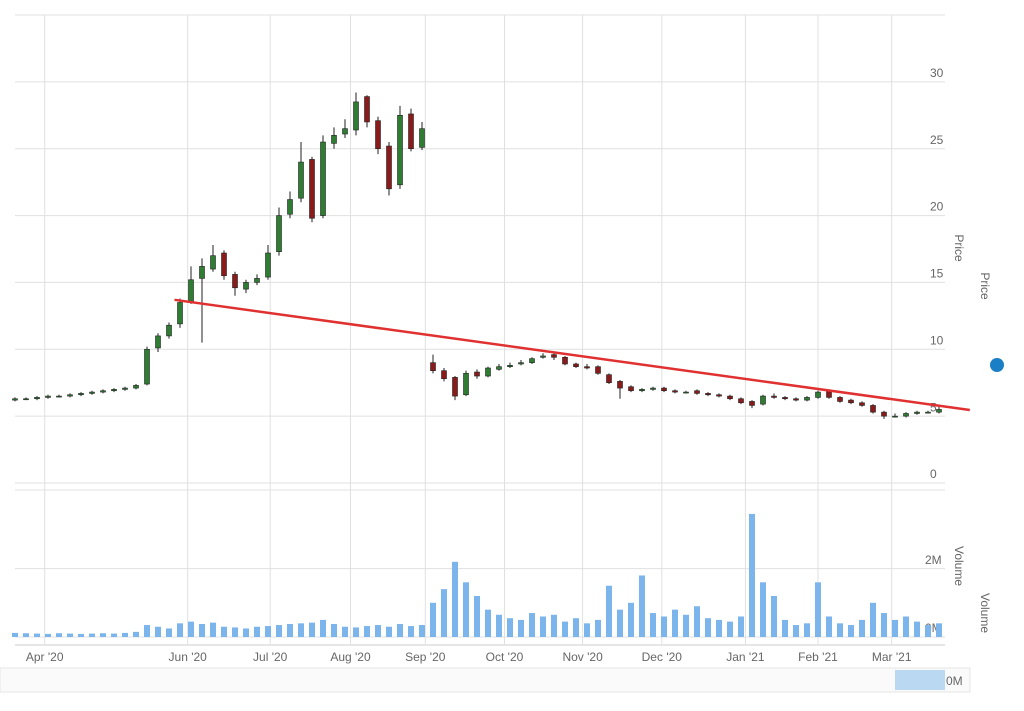  I want to click on y-tick-label: 20, so click(937, 207).